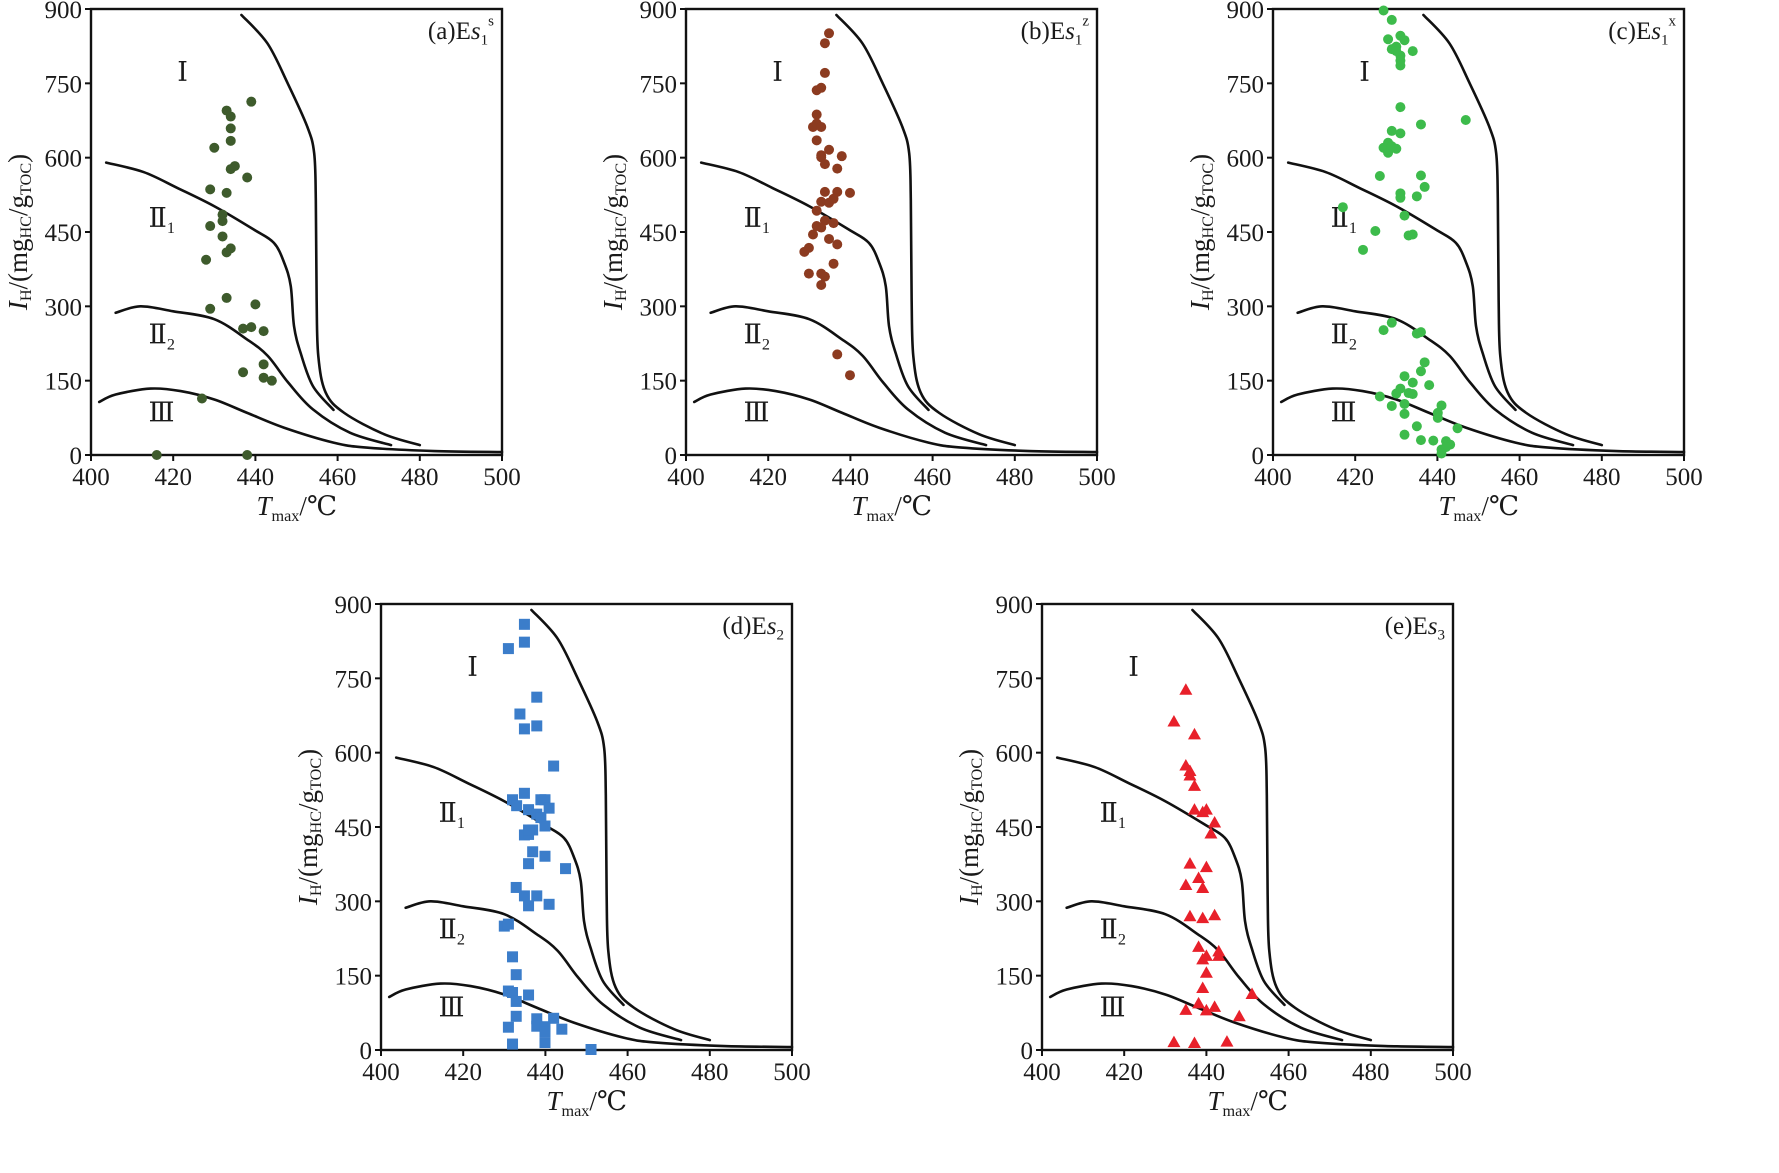 This screenshot has width=1779, height=1173. I want to click on x-tick-label: 420, so click(173, 477).